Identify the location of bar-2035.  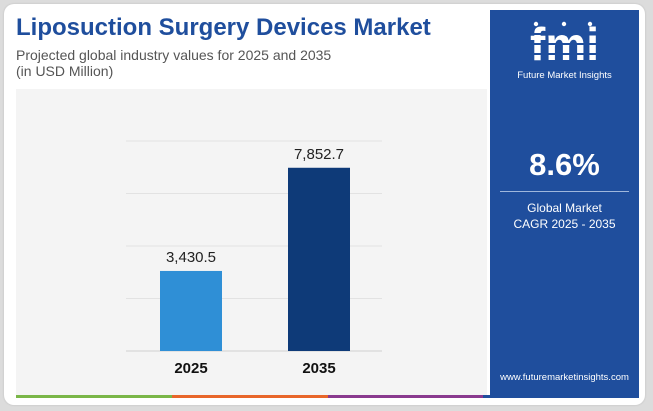
(319, 259).